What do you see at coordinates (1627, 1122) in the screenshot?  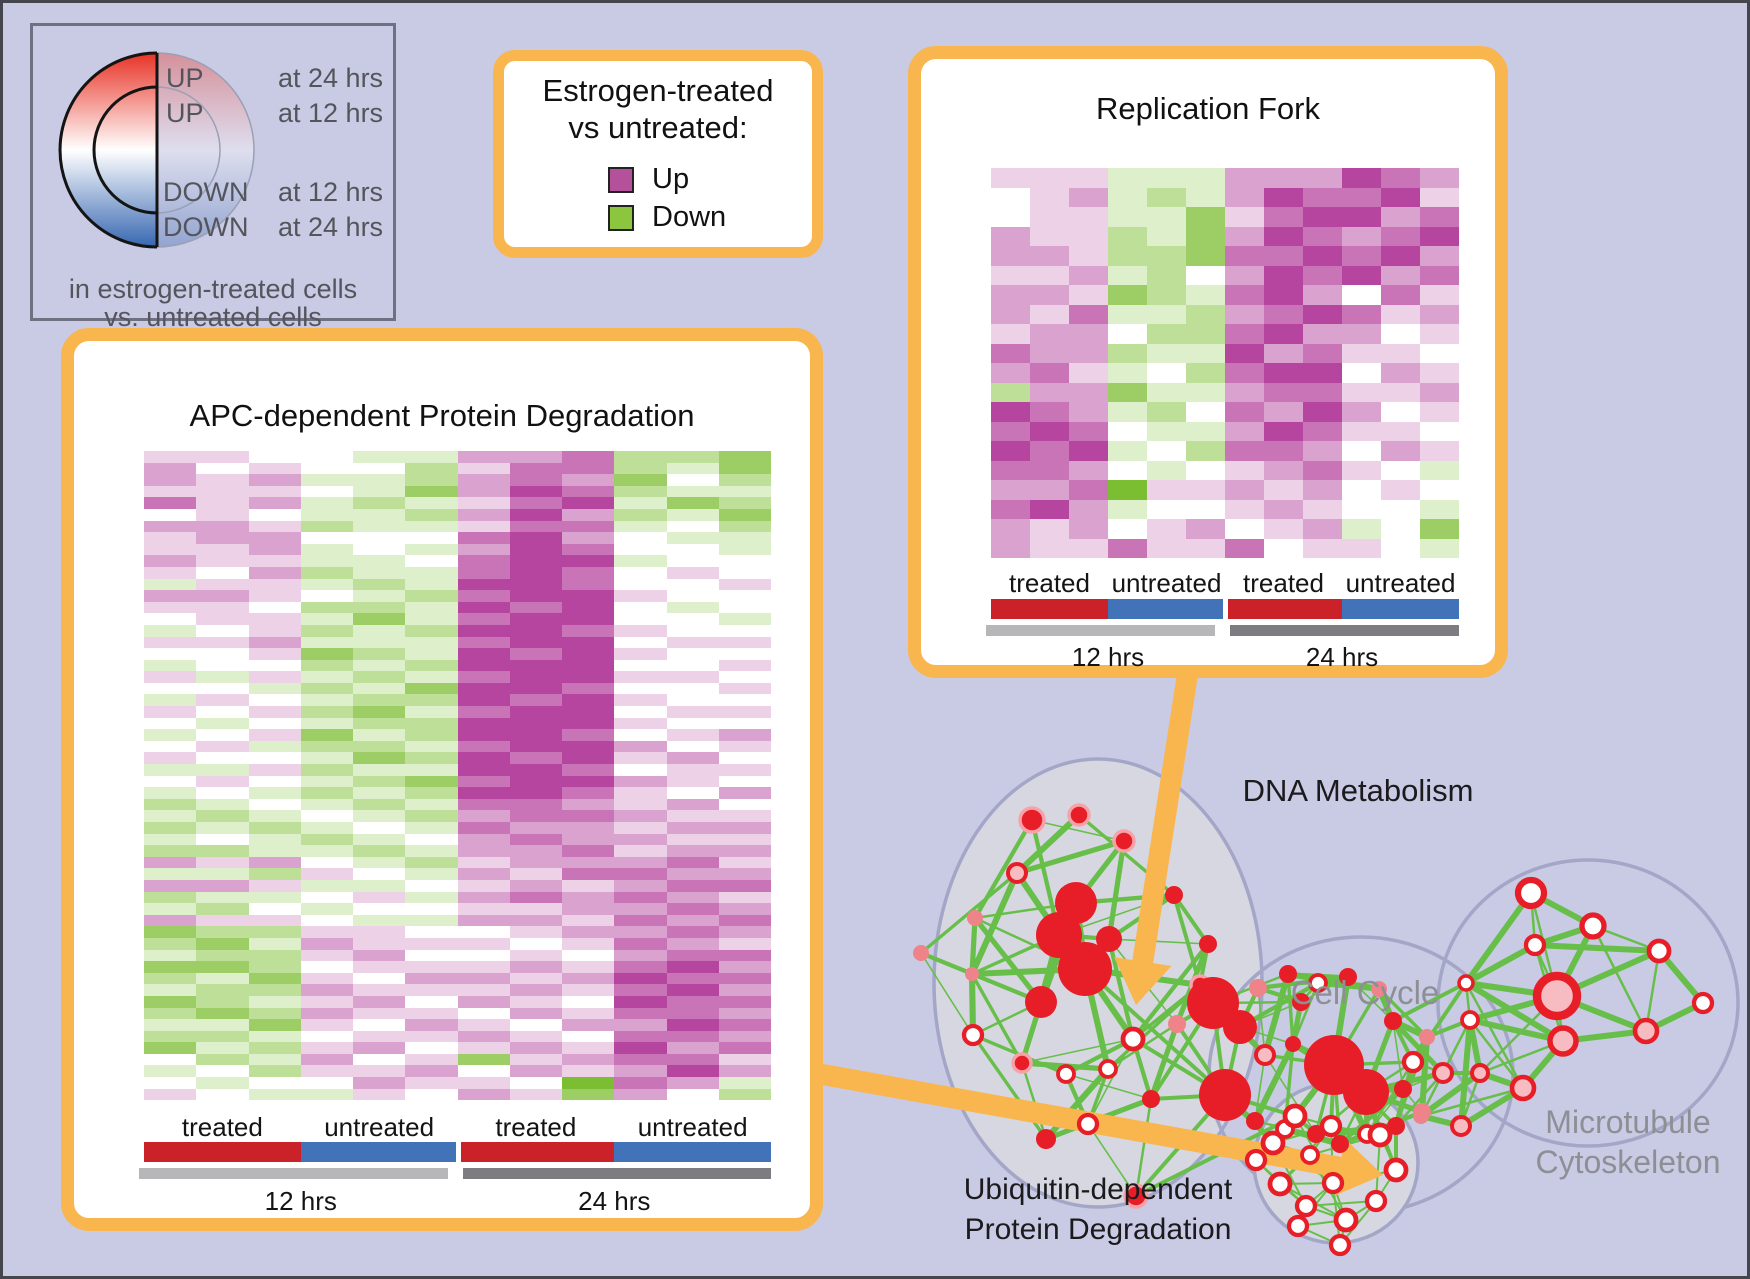 I see `microtubule-label-line1: Microtubule` at bounding box center [1627, 1122].